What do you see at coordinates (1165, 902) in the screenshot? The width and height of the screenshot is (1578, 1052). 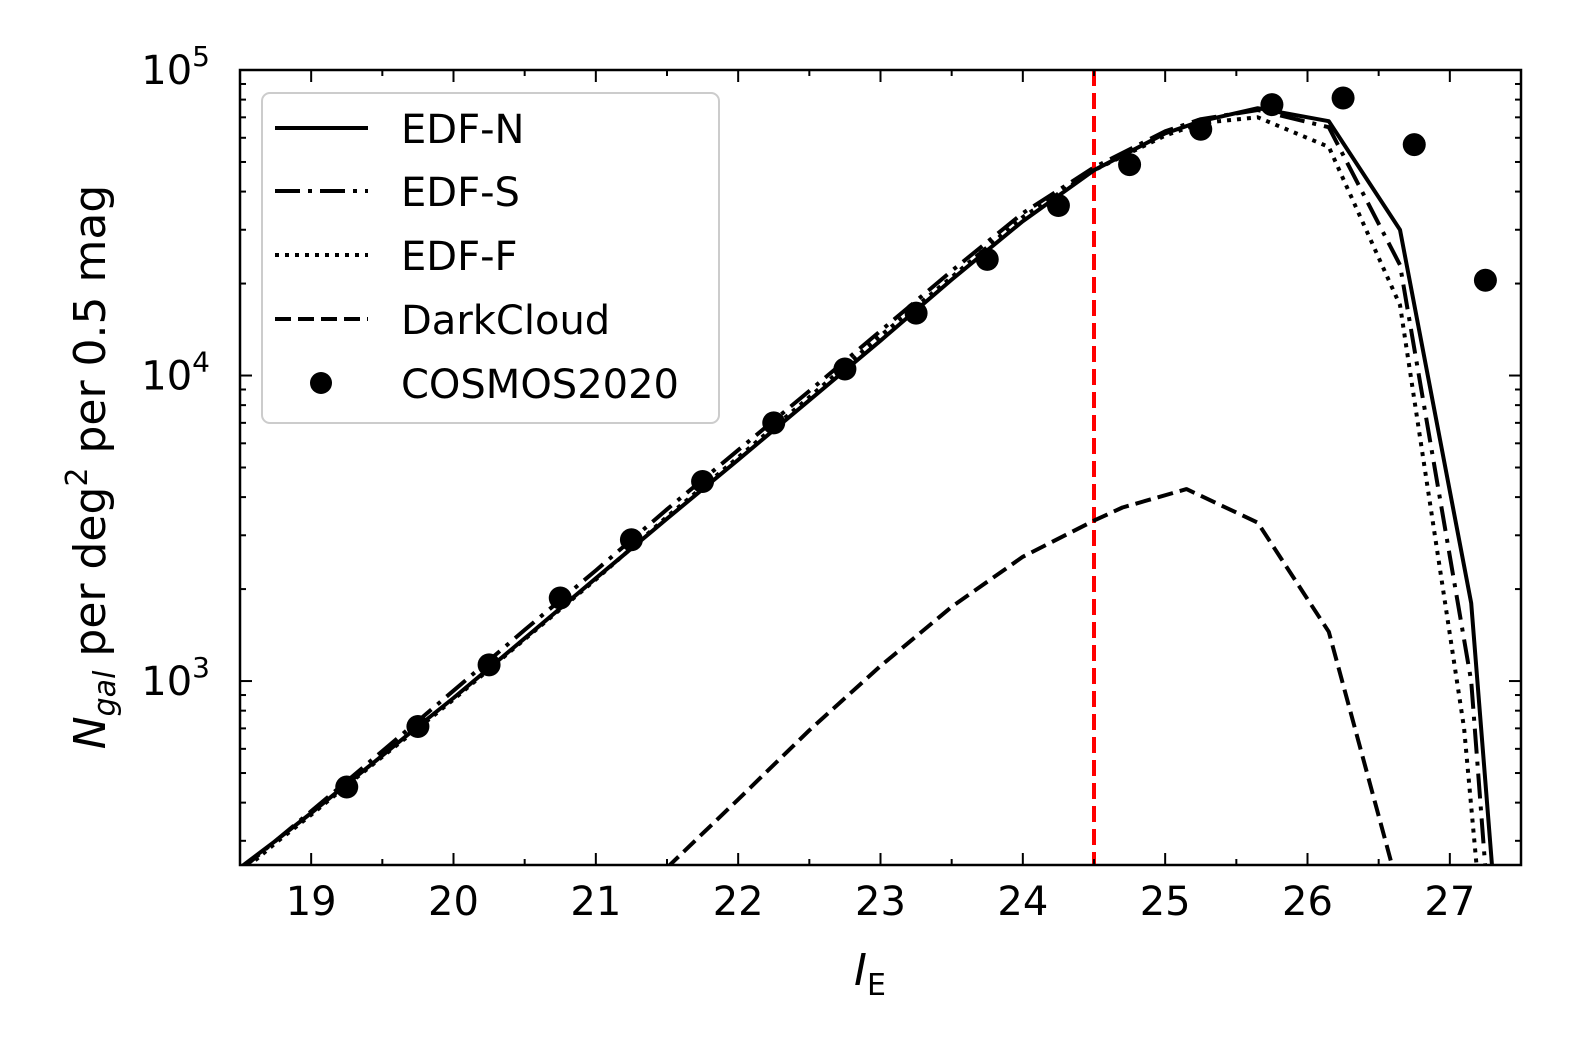 I see `x-tick-label: 25` at bounding box center [1165, 902].